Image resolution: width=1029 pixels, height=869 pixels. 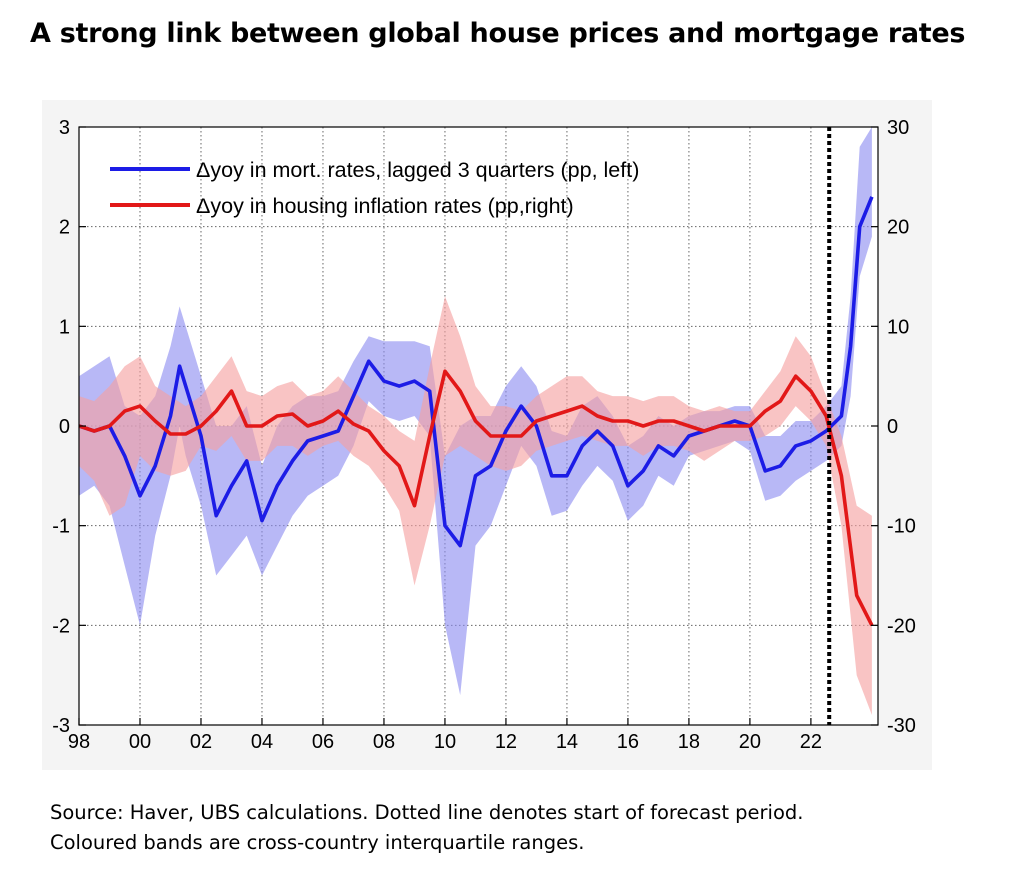 I want to click on y-left-tick-label: 2, so click(x=64, y=228).